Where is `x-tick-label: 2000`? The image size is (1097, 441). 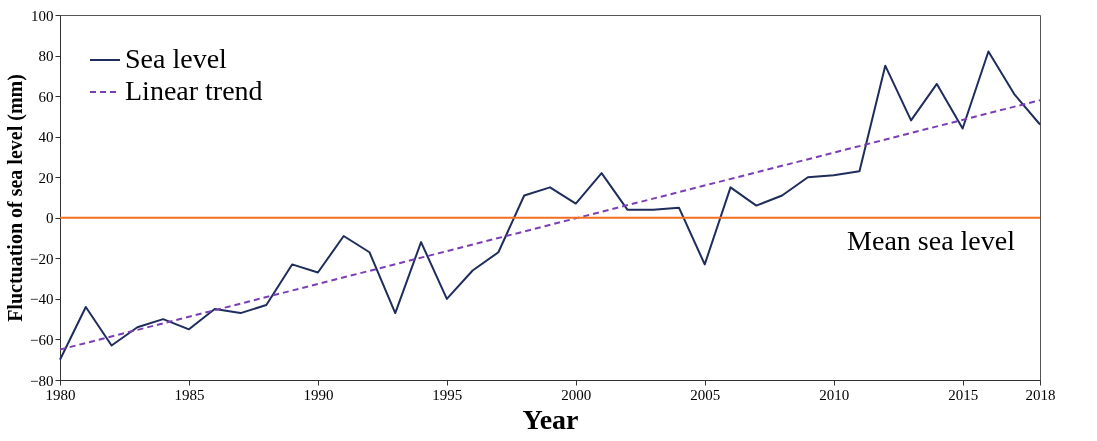 x-tick-label: 2000 is located at coordinates (576, 394).